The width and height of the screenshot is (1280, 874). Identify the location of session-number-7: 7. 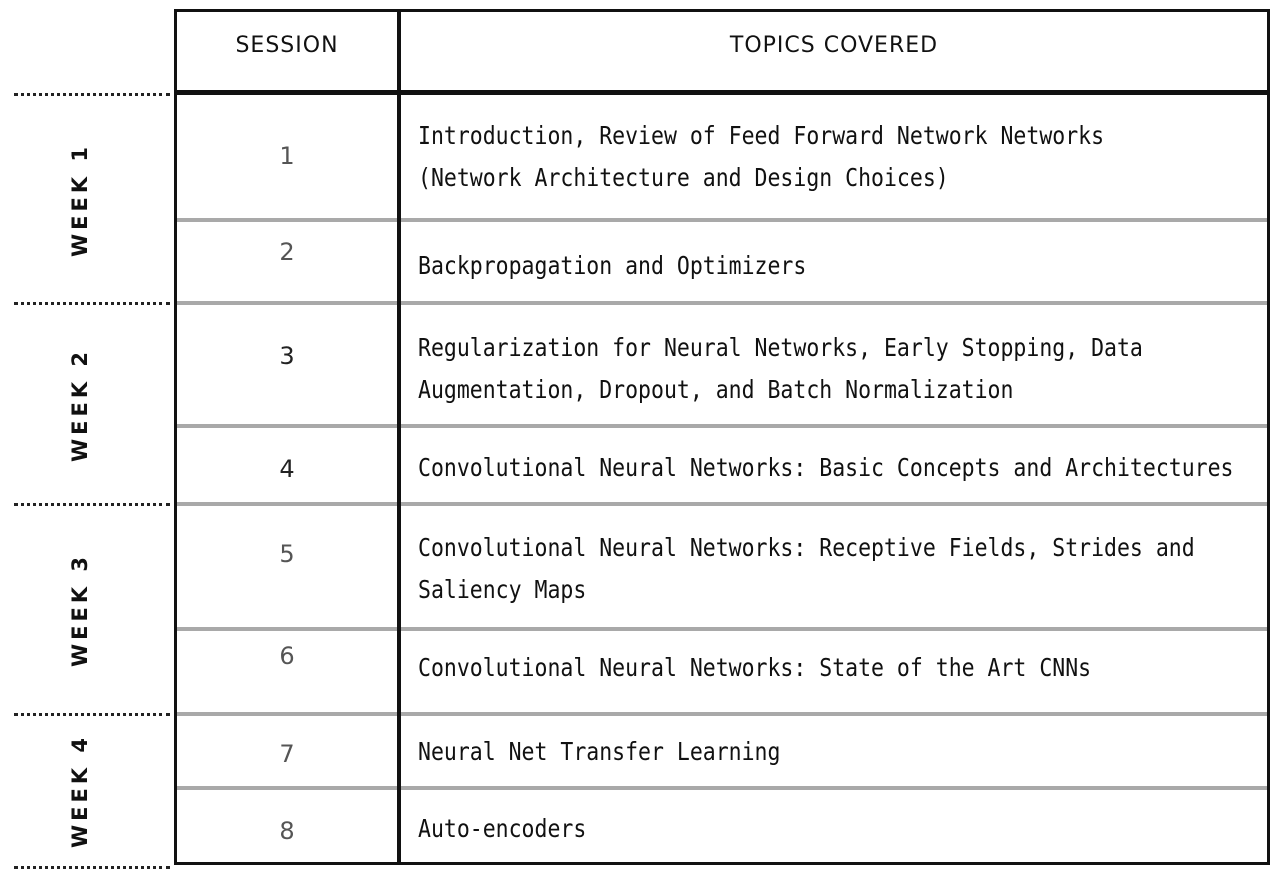
(287, 754).